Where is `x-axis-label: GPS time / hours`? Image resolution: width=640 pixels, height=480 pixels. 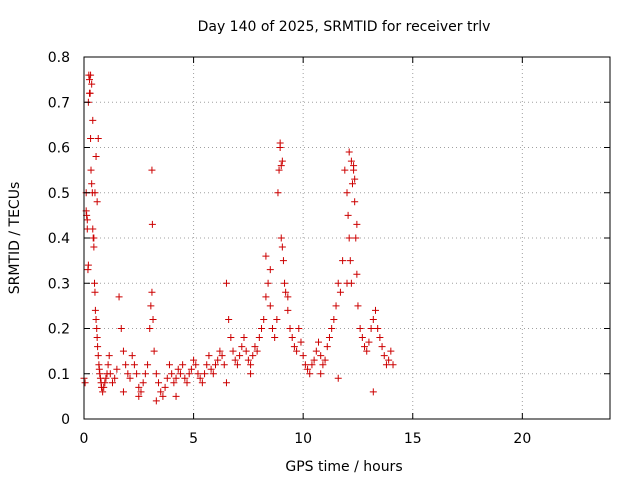
x-axis-label: GPS time / hours is located at coordinates (343, 467).